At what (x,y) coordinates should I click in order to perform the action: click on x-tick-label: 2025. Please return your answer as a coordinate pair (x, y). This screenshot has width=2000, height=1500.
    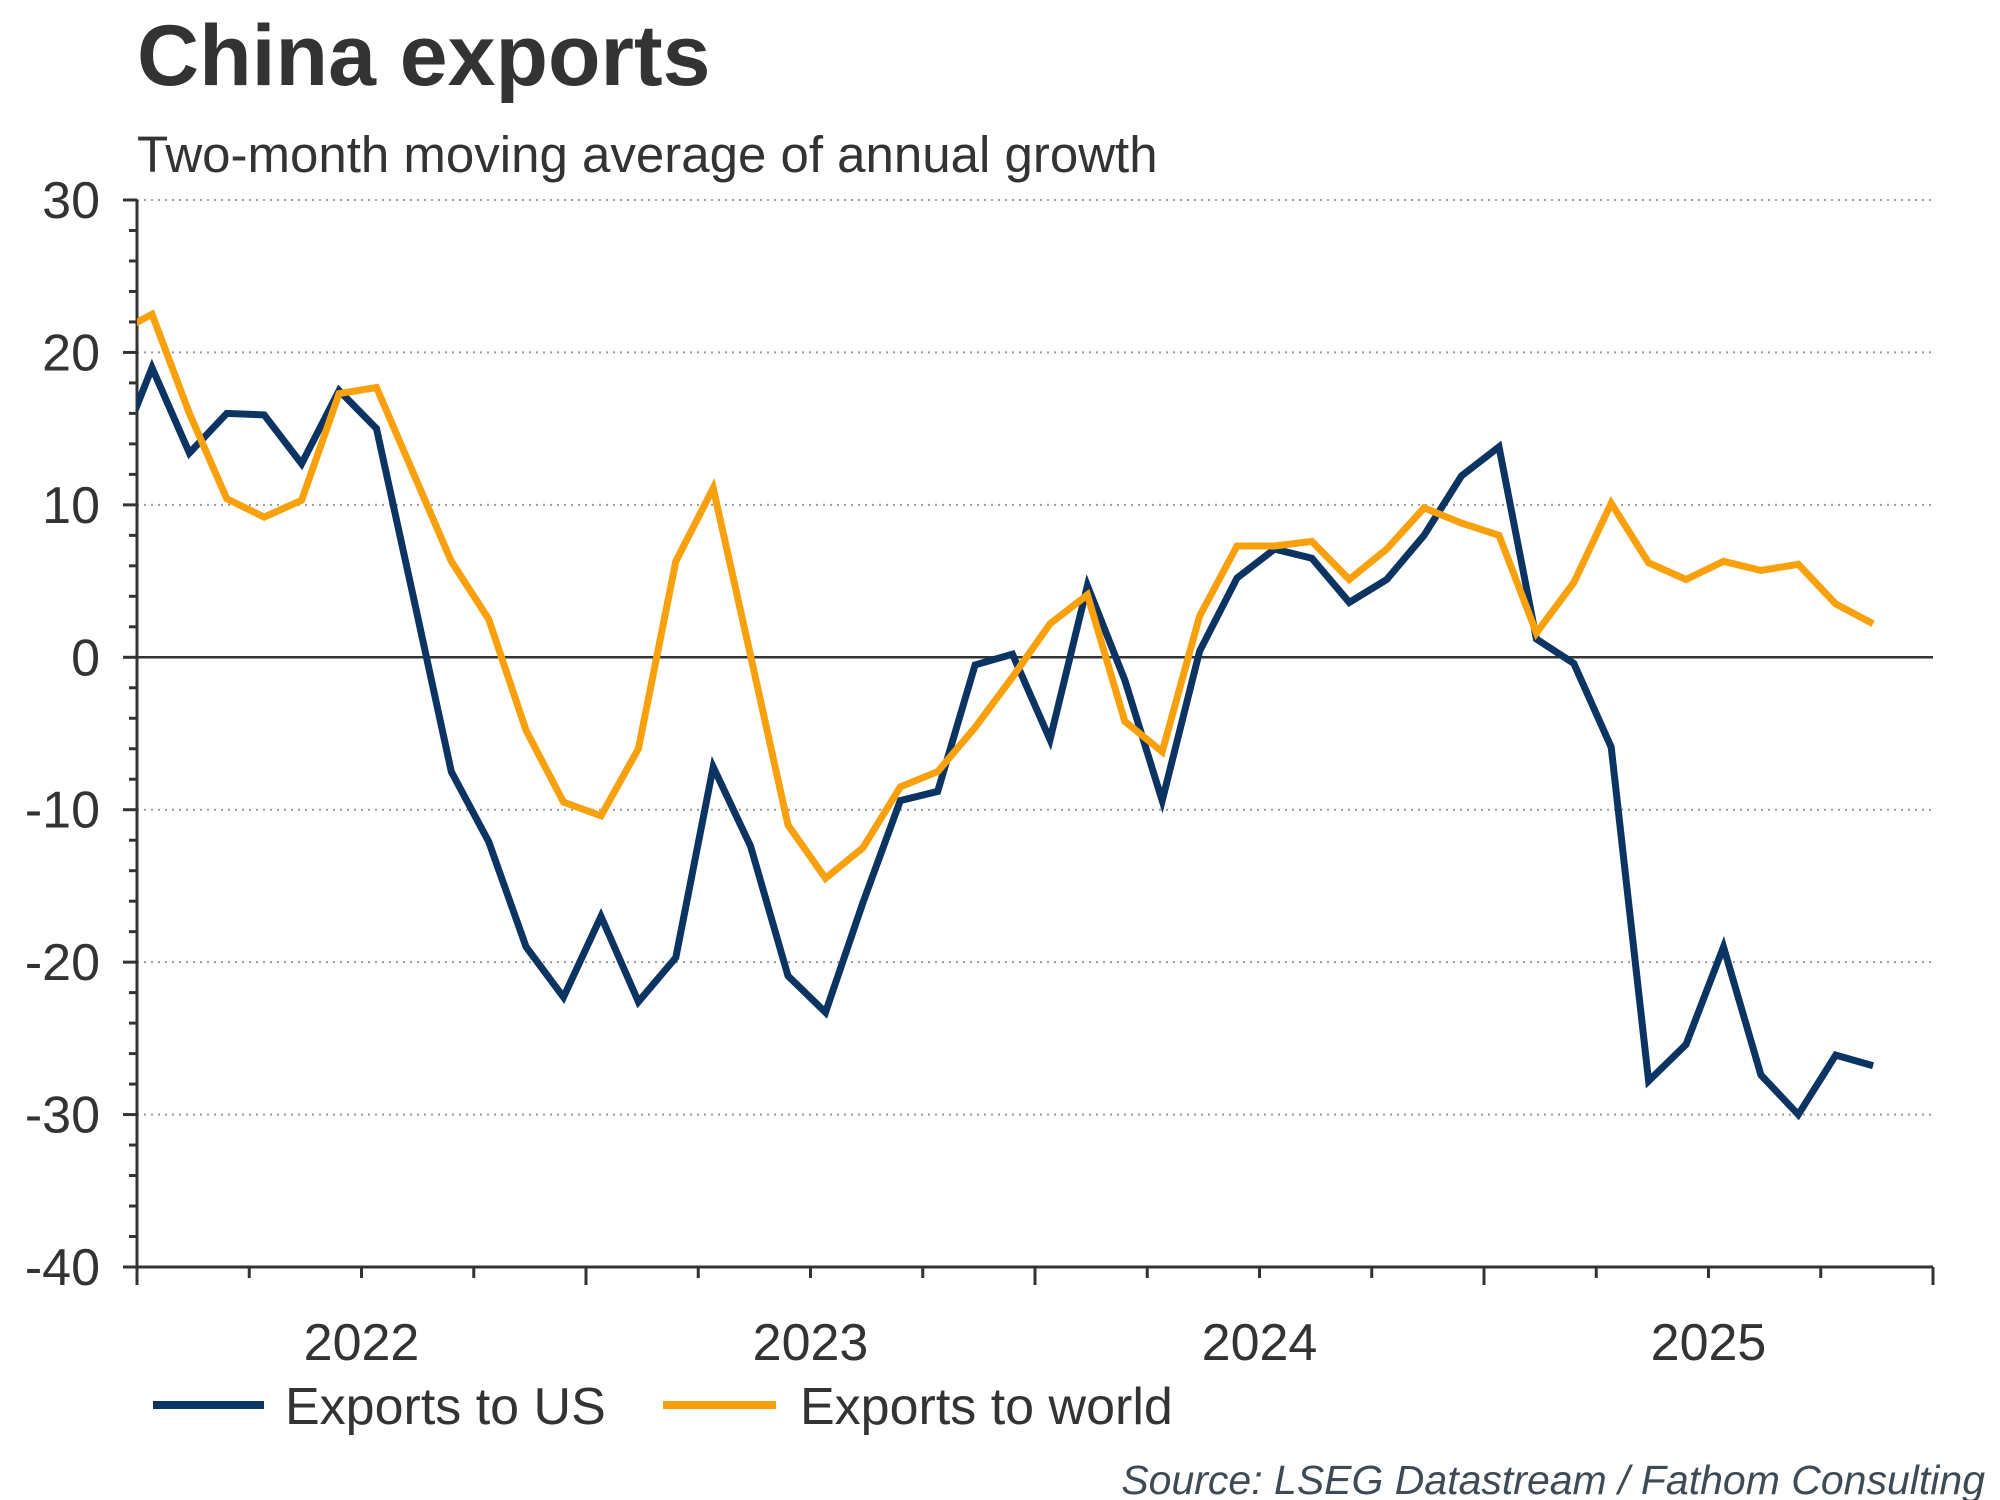
    Looking at the image, I should click on (1709, 1343).